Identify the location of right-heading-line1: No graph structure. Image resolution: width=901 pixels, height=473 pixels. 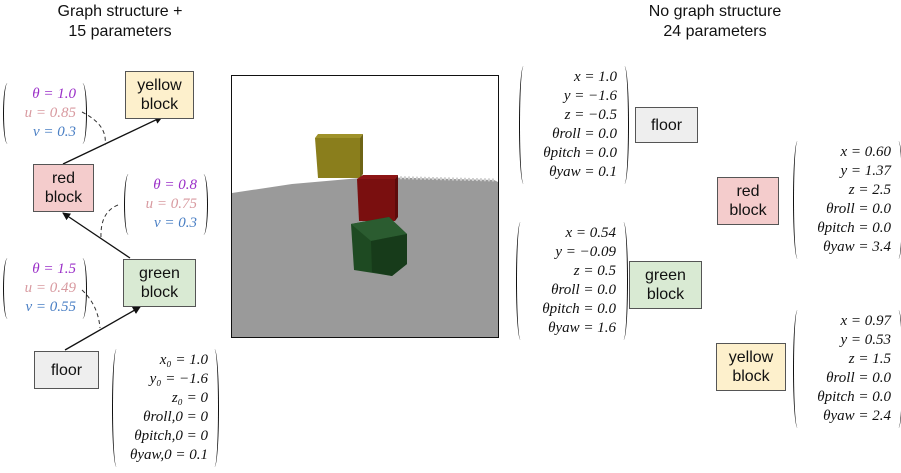
(715, 11).